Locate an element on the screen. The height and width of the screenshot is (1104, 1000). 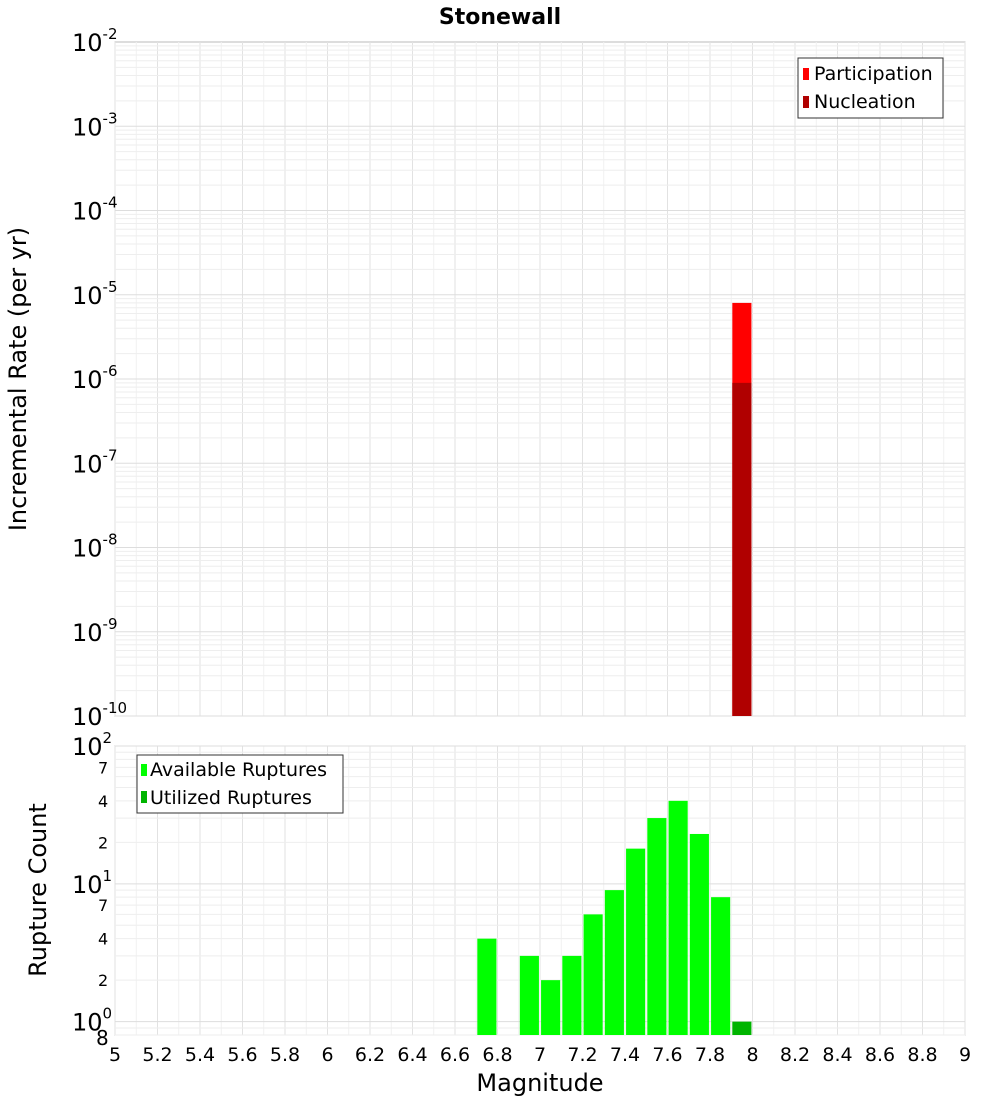
legend-label-participation: Participation is located at coordinates (873, 74).